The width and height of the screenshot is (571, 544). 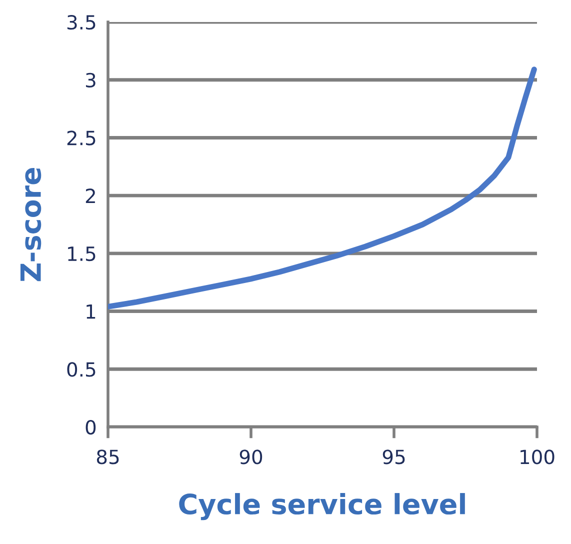 What do you see at coordinates (393, 457) in the screenshot?
I see `x-tick-label: 95` at bounding box center [393, 457].